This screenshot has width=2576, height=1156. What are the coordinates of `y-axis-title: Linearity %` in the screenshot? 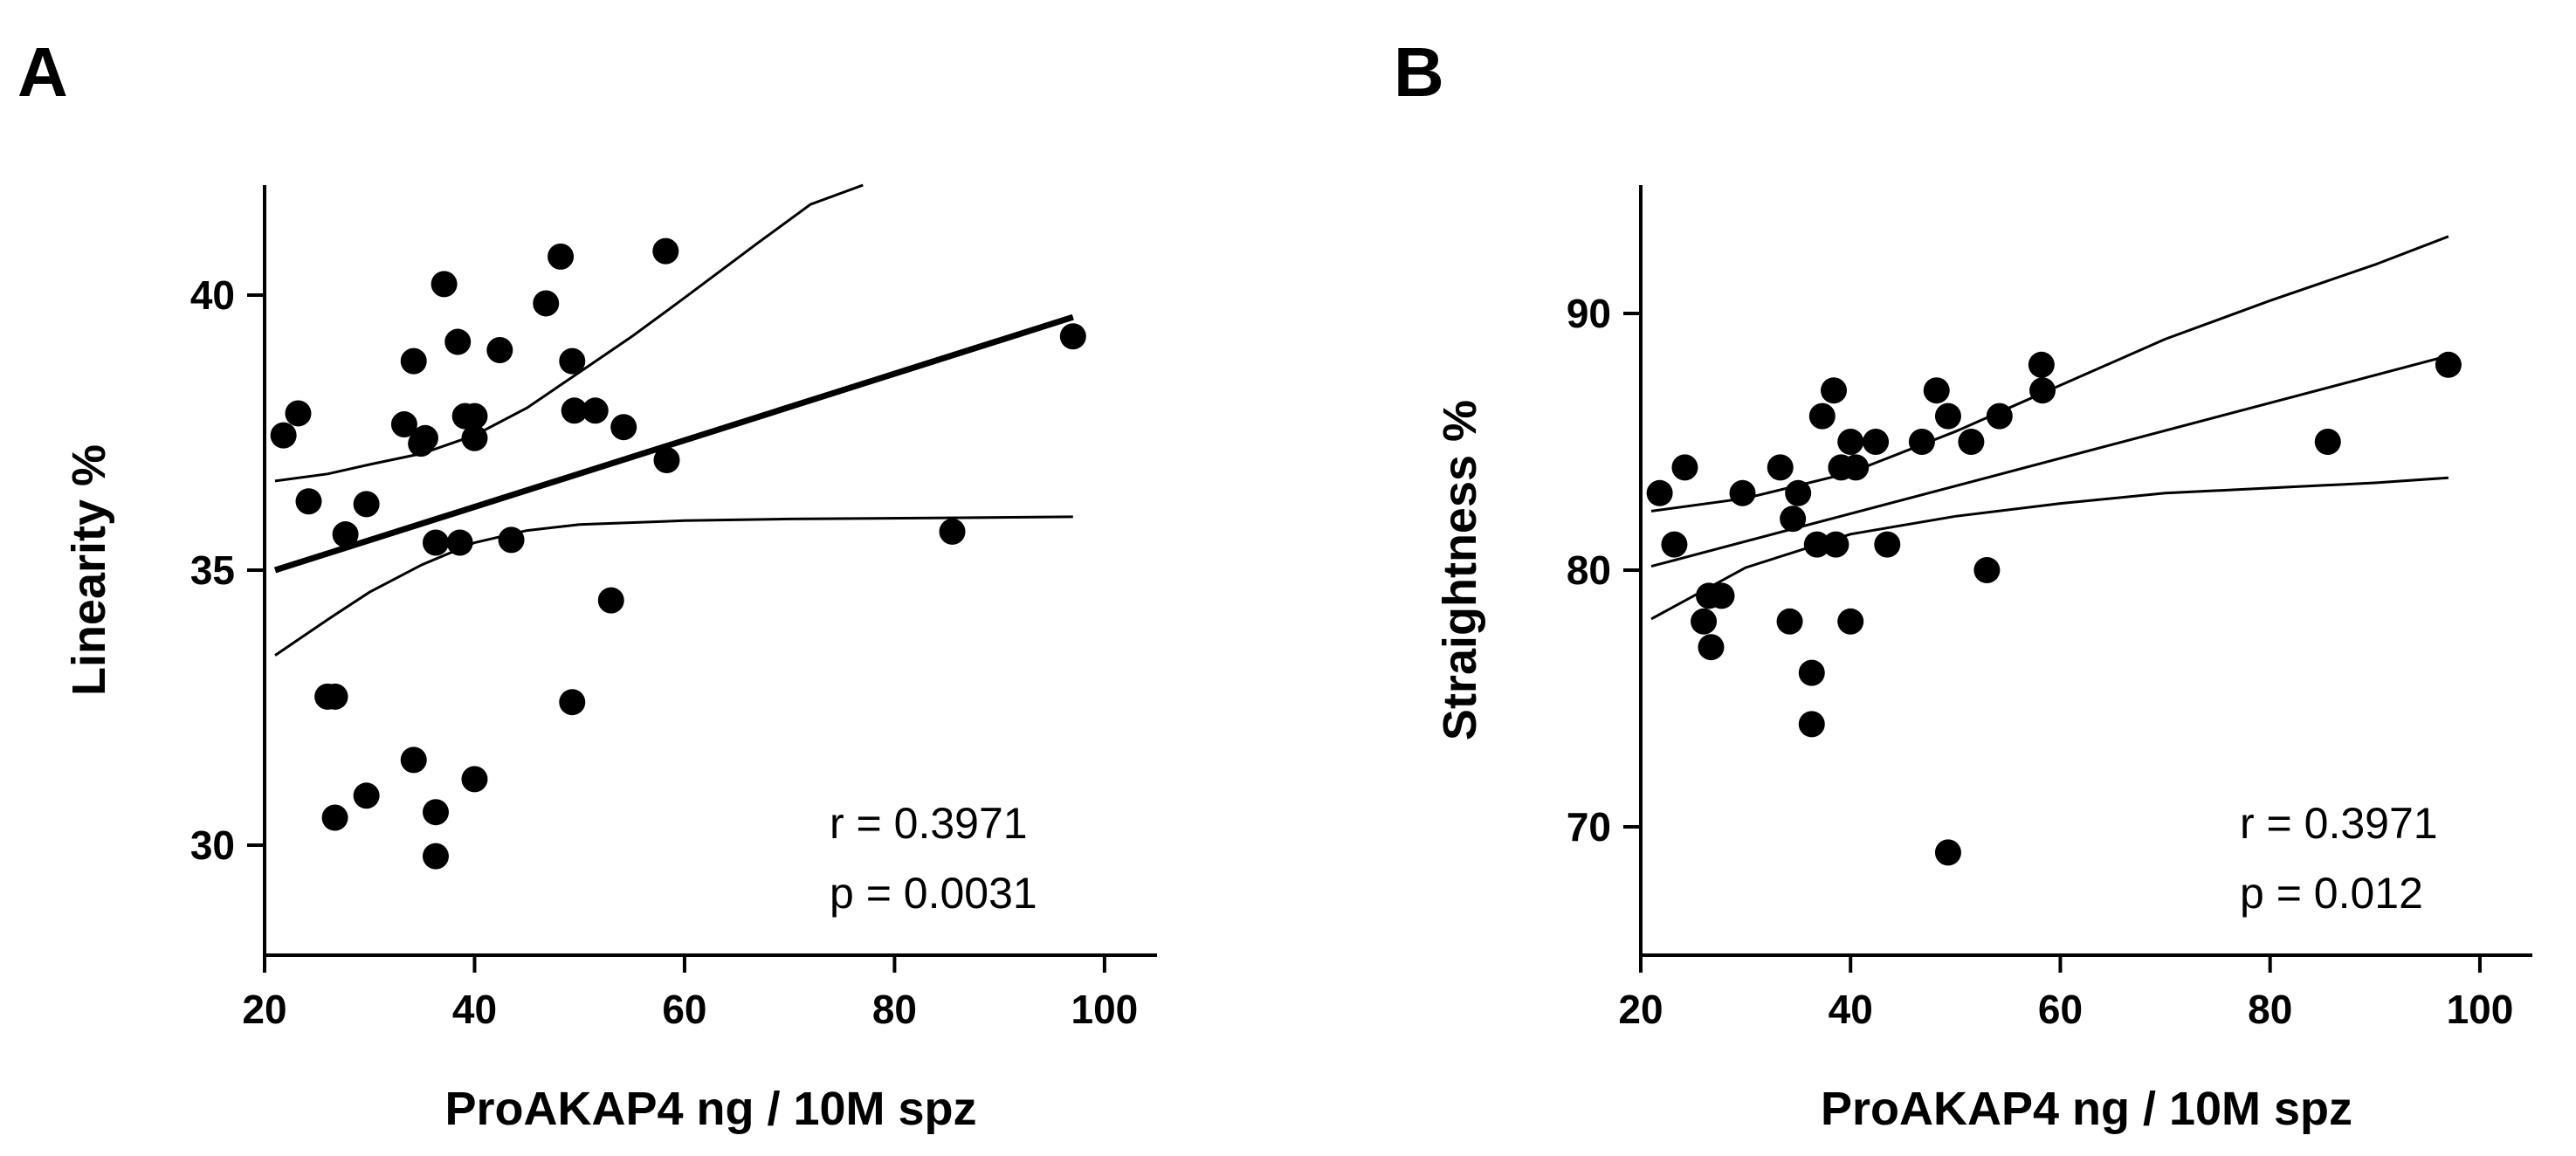 It's located at (89, 570).